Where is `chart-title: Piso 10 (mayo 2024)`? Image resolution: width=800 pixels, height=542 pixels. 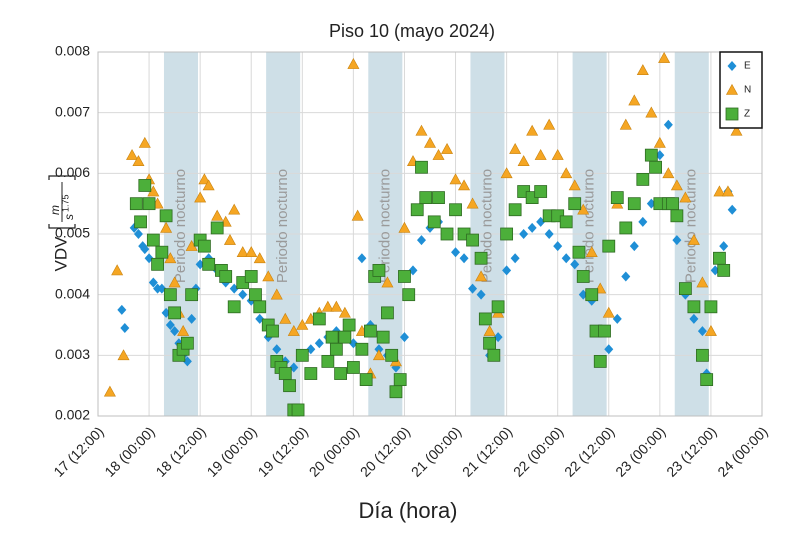
chart-title: Piso 10 (mayo 2024) is located at coordinates (412, 31).